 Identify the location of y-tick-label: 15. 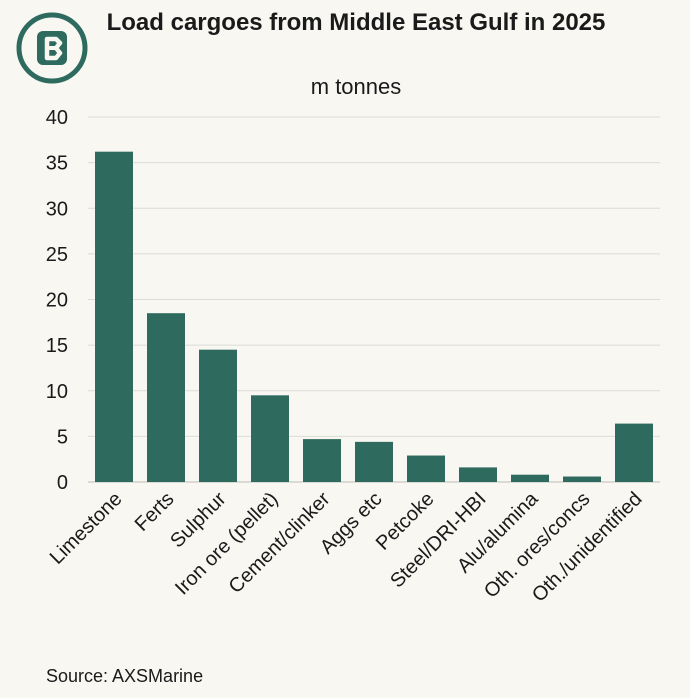
(57, 346).